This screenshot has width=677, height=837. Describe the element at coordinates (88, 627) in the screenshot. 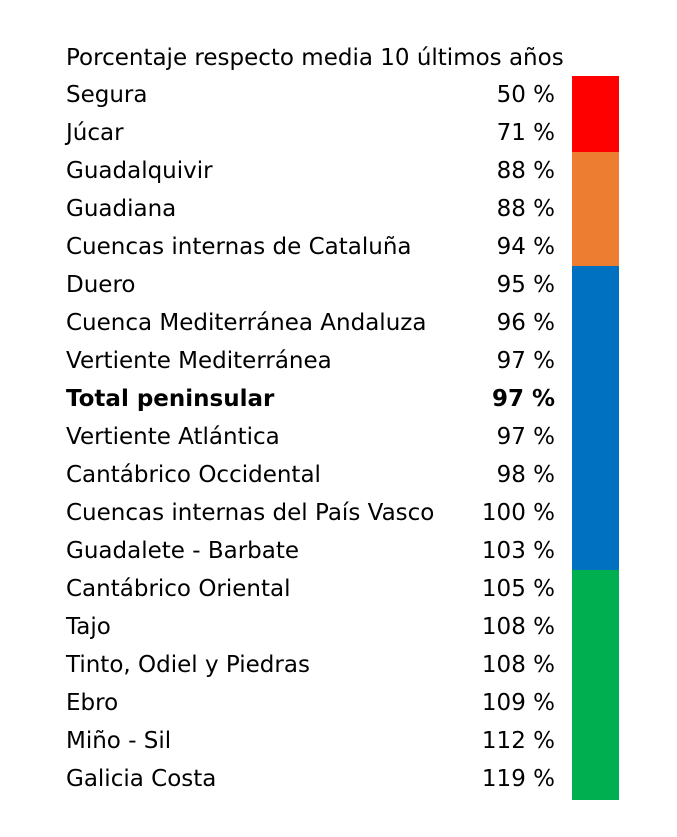

I see `basin-name: Tajo` at that location.